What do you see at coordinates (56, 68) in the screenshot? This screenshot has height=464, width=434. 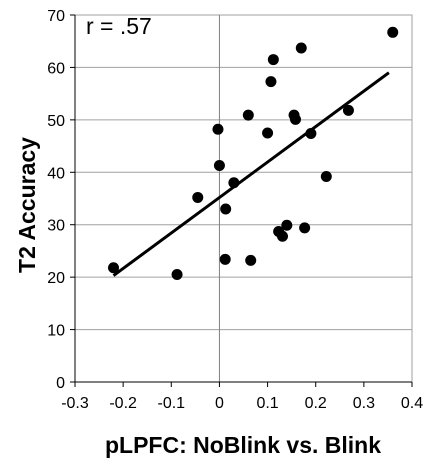 I see `y-tick-label: 60` at bounding box center [56, 68].